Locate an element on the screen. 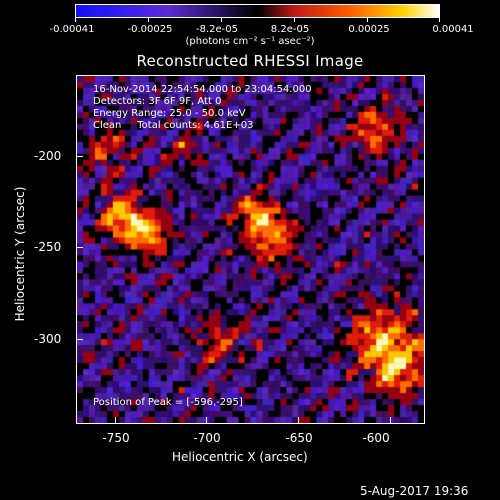  x-tick-label: -600 is located at coordinates (376, 438).